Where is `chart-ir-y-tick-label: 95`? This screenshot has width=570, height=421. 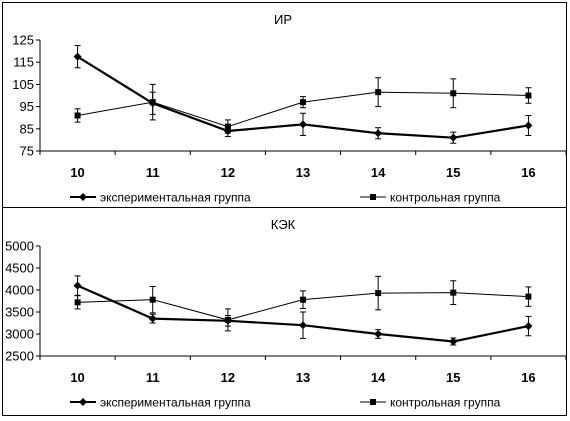
chart-ir-y-tick-label: 95 is located at coordinates (27, 106).